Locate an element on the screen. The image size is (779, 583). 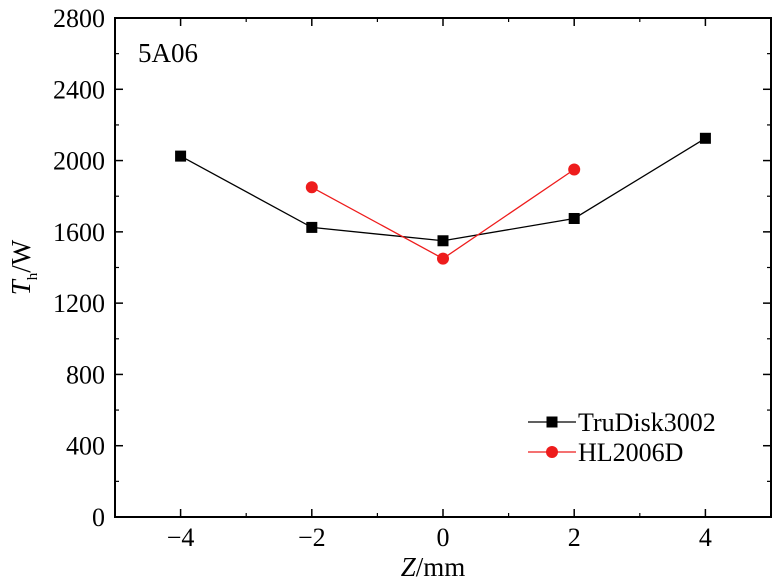
series-TruDisk3002 is located at coordinates (443, 189).